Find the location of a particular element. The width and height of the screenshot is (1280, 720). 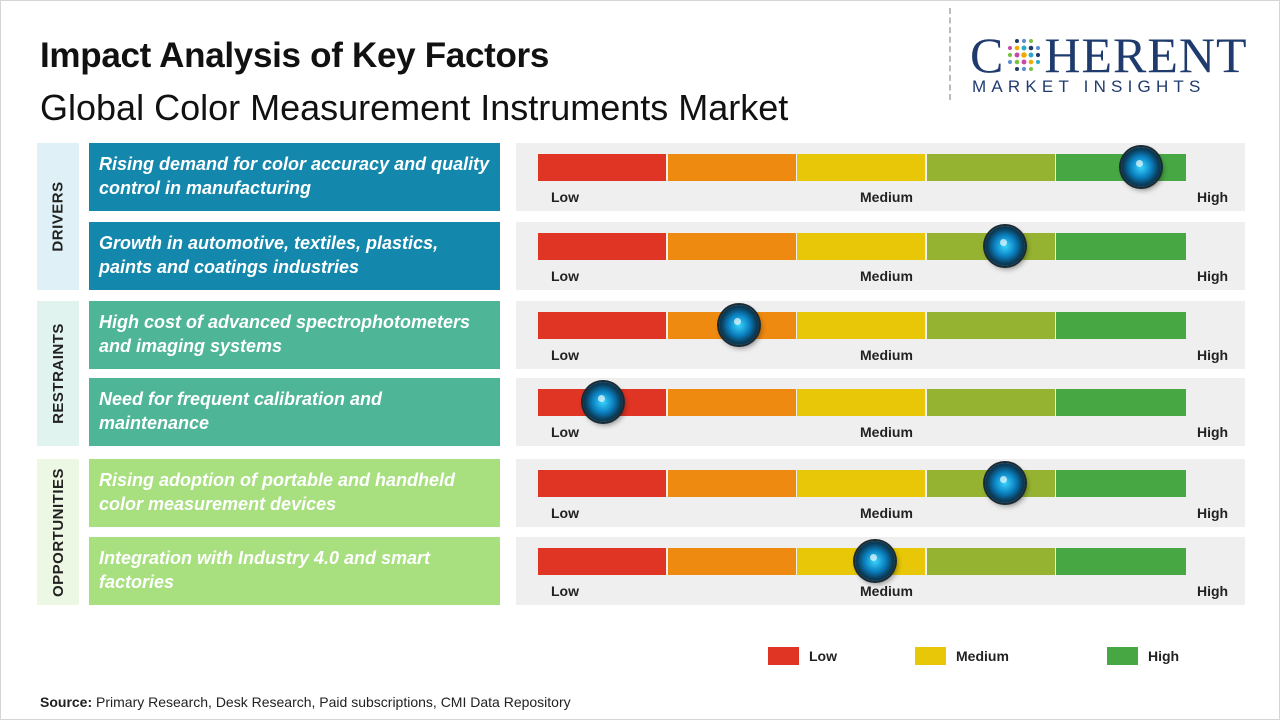

category-opportunities: OPPORTUNITIES is located at coordinates (58, 532).